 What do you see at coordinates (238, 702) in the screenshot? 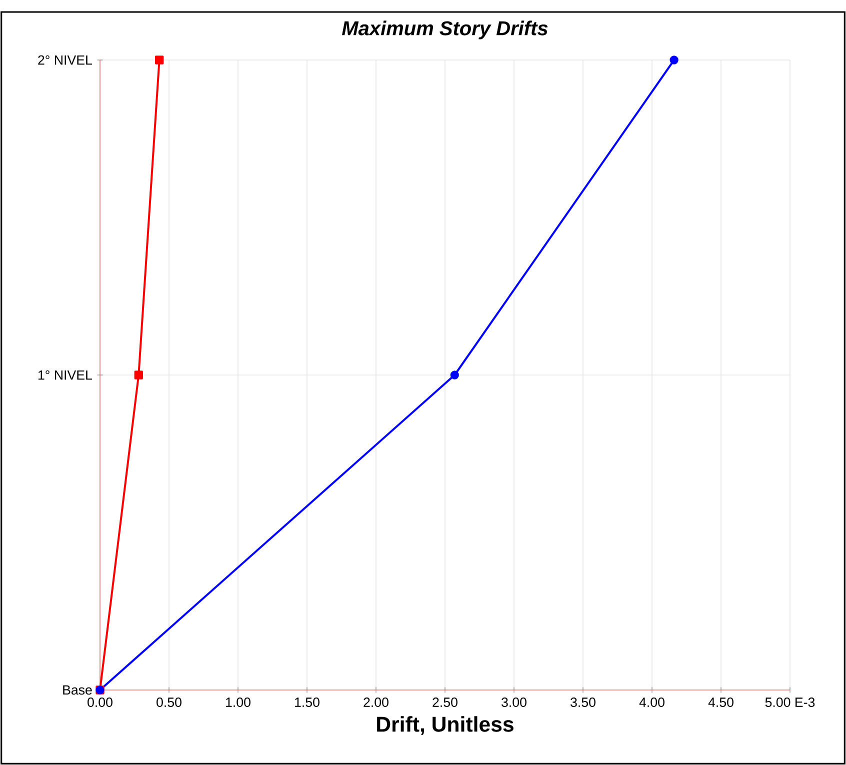
I see `x-tick-label: 1.00` at bounding box center [238, 702].